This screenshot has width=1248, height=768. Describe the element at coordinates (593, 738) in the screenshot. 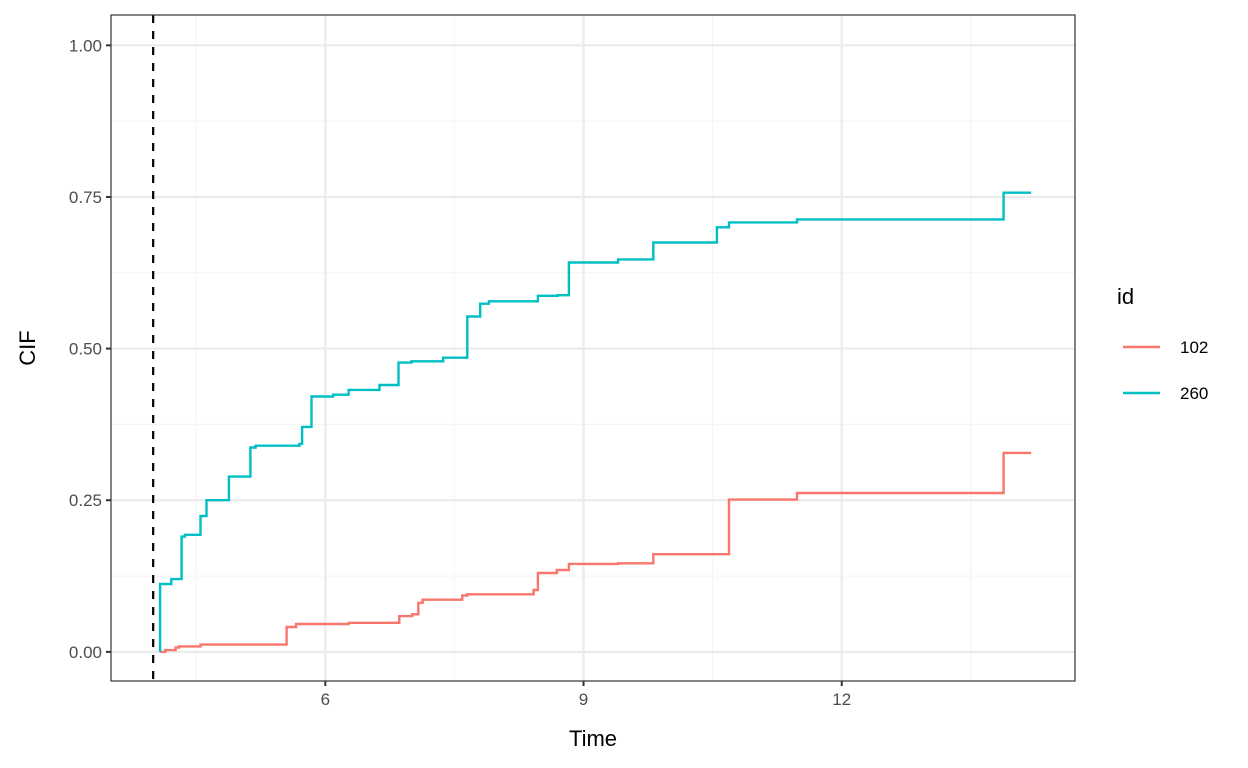

I see `x-axis-title: Time` at that location.